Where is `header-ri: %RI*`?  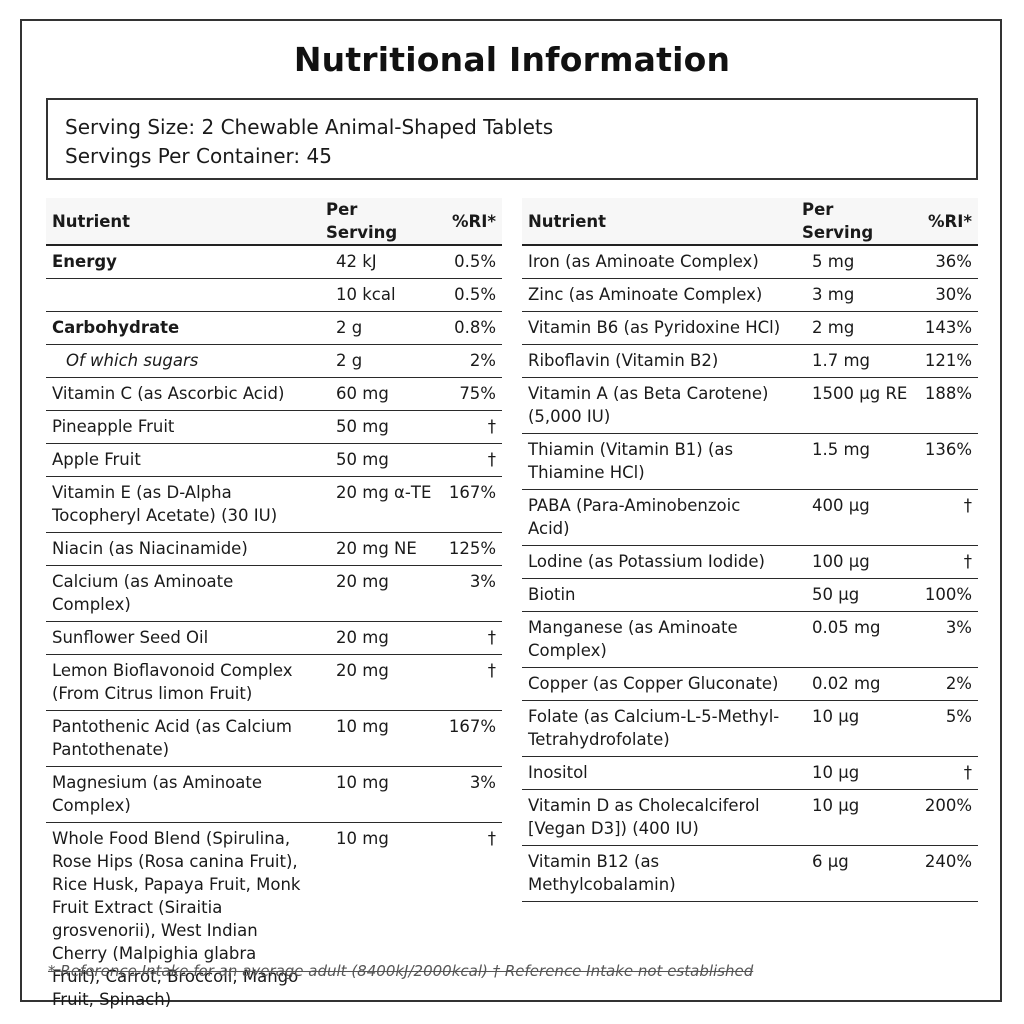
header-ri: %RI* is located at coordinates (469, 222).